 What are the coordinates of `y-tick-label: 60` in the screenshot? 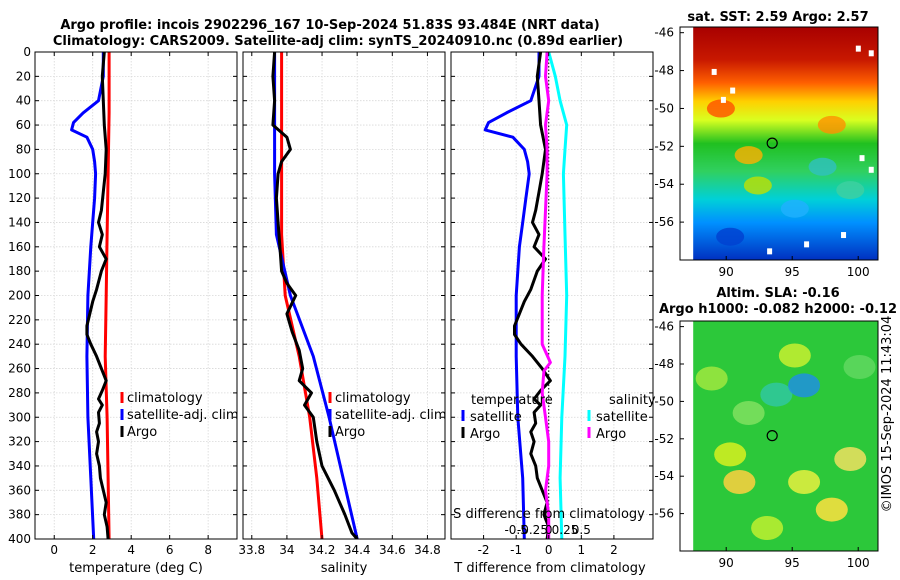 It's located at (23, 125).